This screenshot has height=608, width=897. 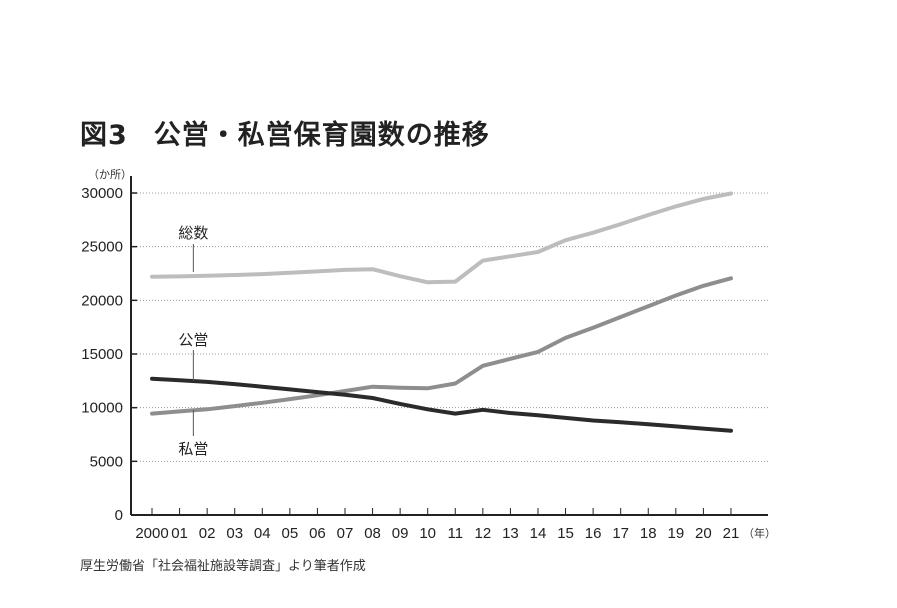 What do you see at coordinates (593, 533) in the screenshot?
I see `x-tick-label: 16` at bounding box center [593, 533].